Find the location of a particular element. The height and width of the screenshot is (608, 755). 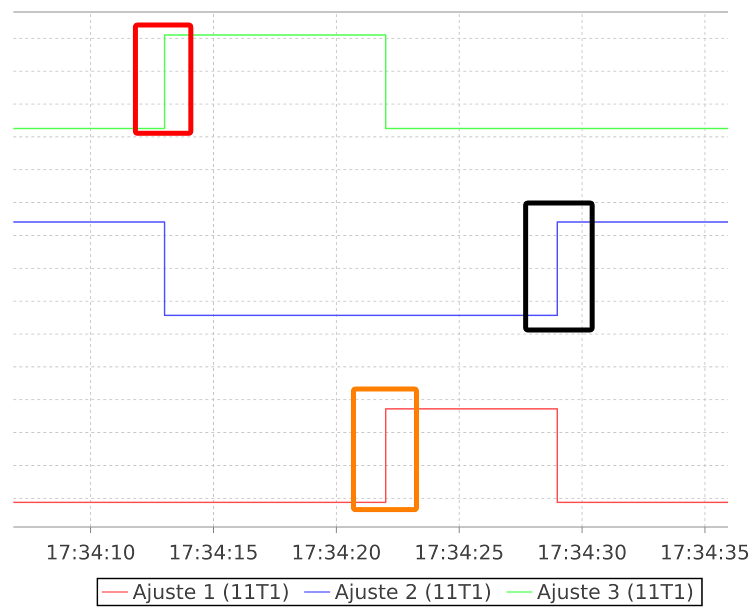

legend-label: Ajuste 2 (11T1) is located at coordinates (412, 593).